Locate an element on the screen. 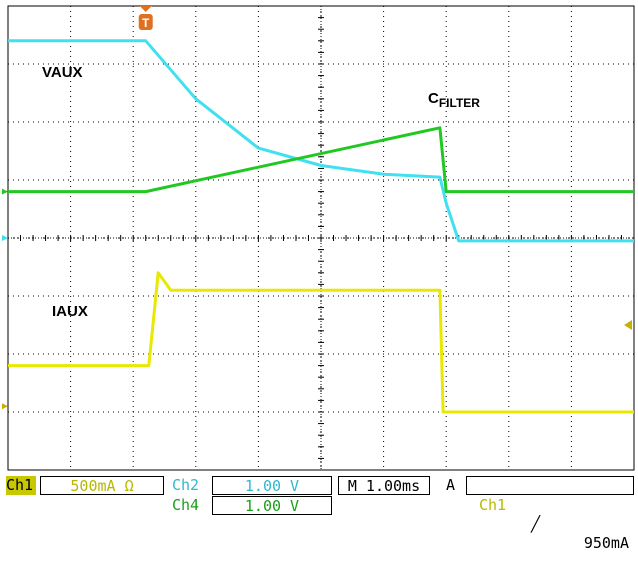 The height and width of the screenshot is (572, 638). ch1-scale: 500mA Ω is located at coordinates (102, 485).